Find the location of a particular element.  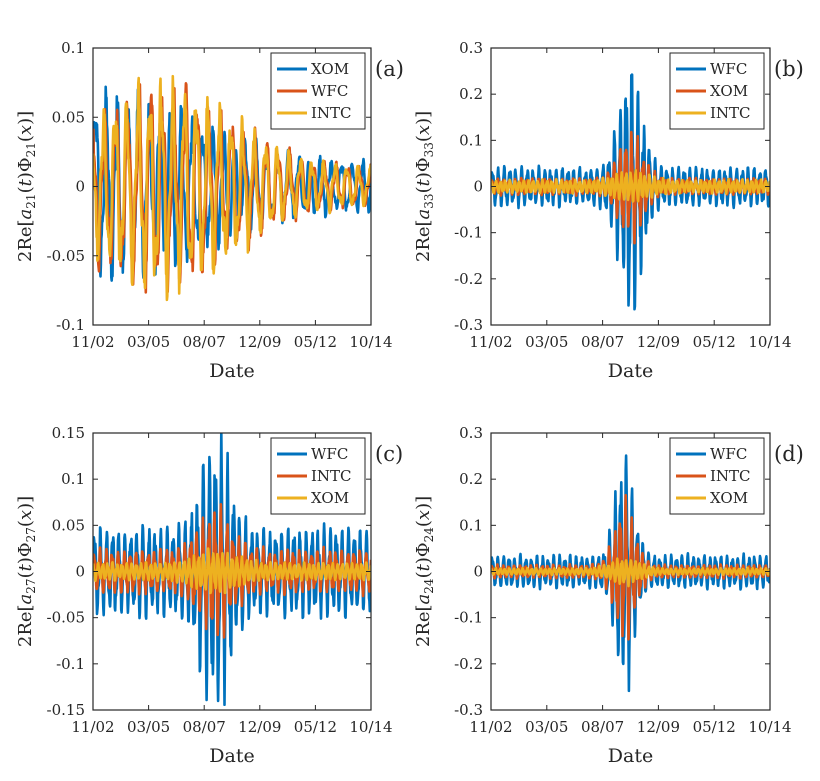

panel-label: (b) is located at coordinates (789, 69).